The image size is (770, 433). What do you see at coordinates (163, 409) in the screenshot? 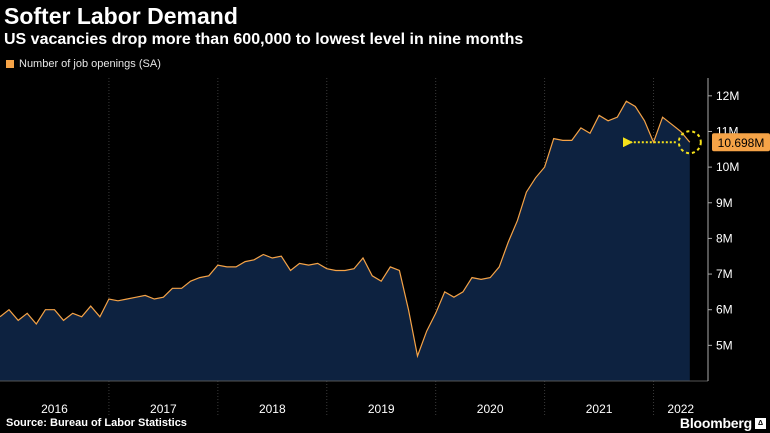
I see `x-tick-label: 2017` at bounding box center [163, 409].